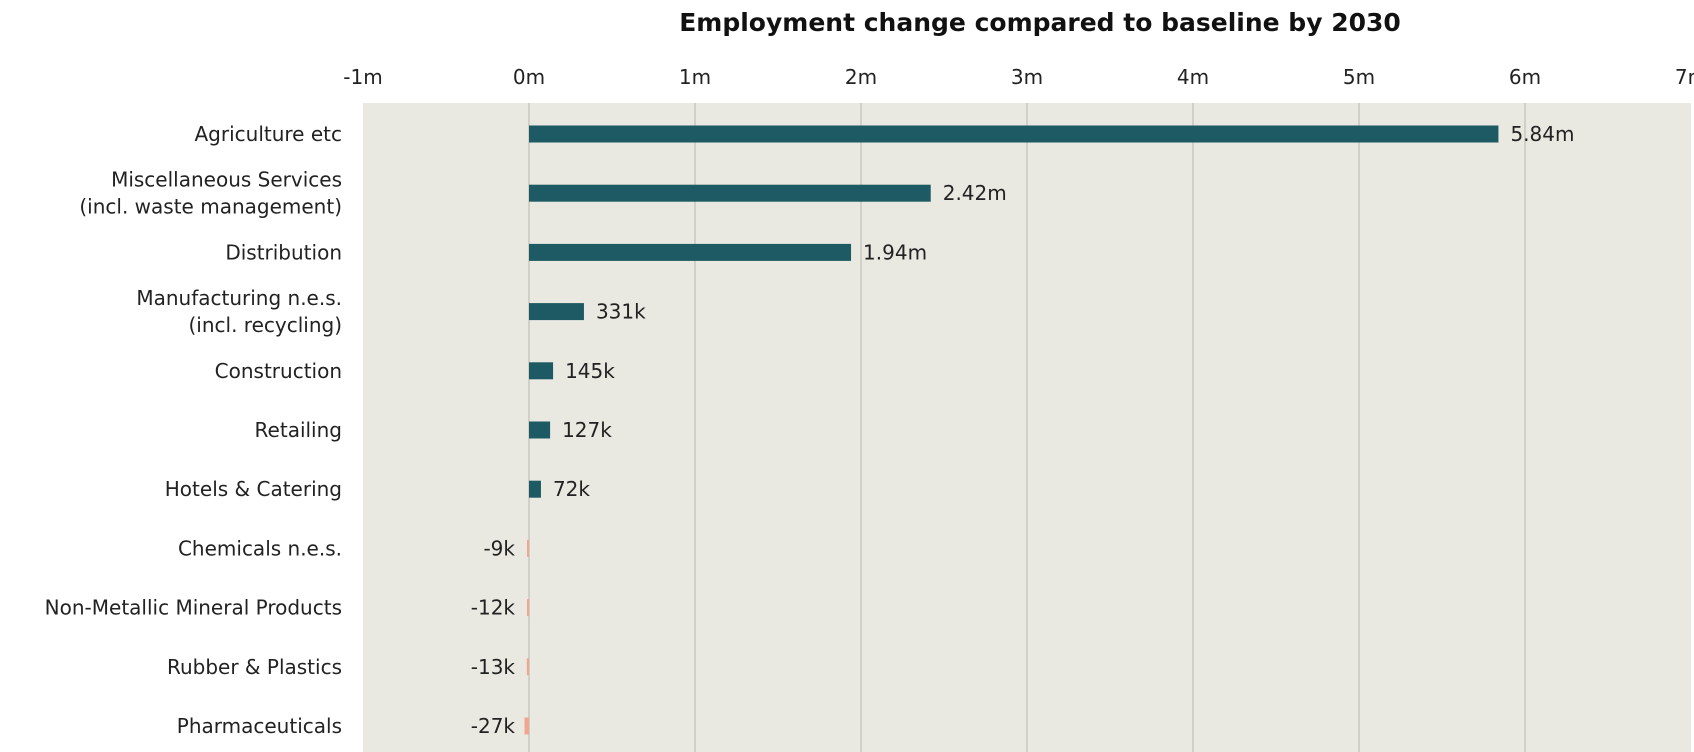 This screenshot has height=752, width=1694. Describe the element at coordinates (493, 667) in the screenshot. I see `data-label: -13k` at that location.